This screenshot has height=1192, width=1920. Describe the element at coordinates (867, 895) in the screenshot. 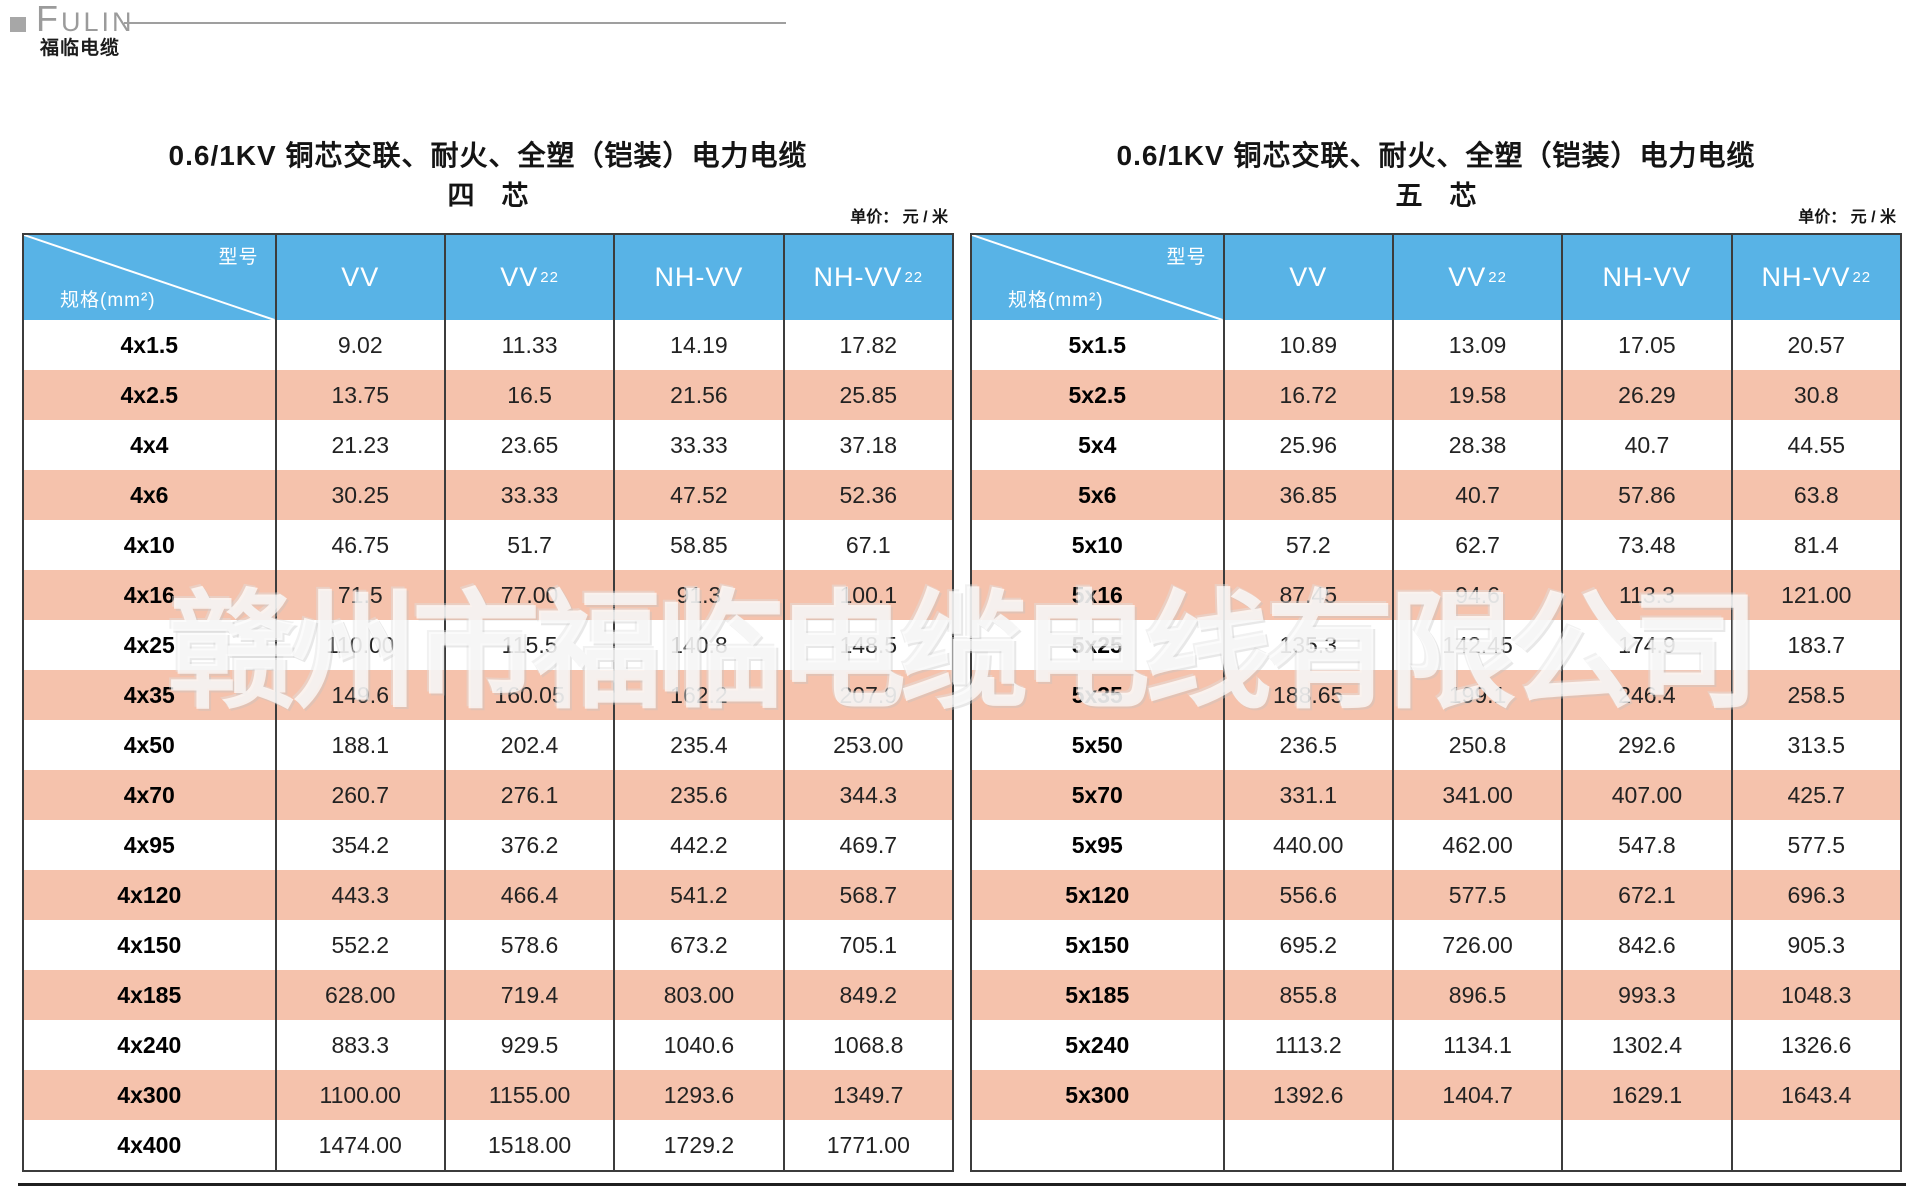

I see `price-cell: 568.7` at that location.